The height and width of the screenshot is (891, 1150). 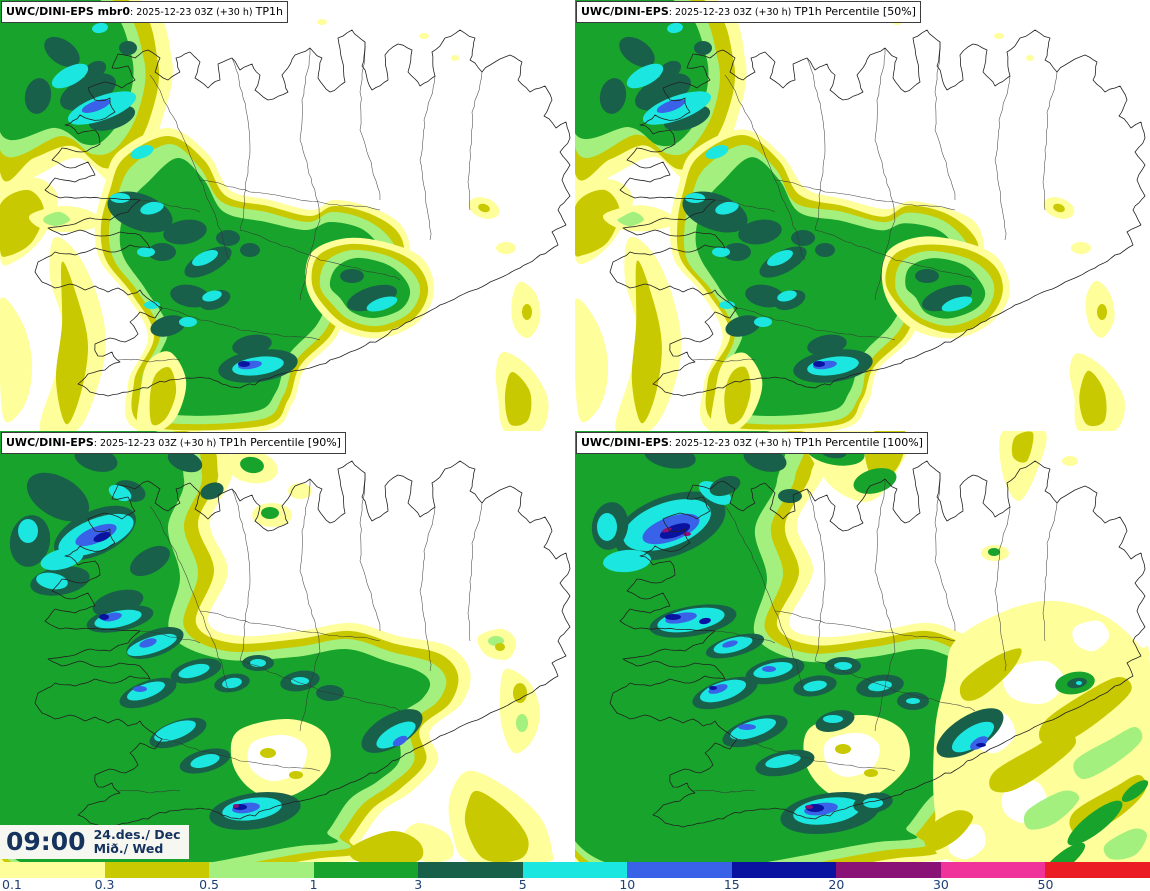 I want to click on panel-title-suffix: TP1h Percentile [50%], so click(x=855, y=11).